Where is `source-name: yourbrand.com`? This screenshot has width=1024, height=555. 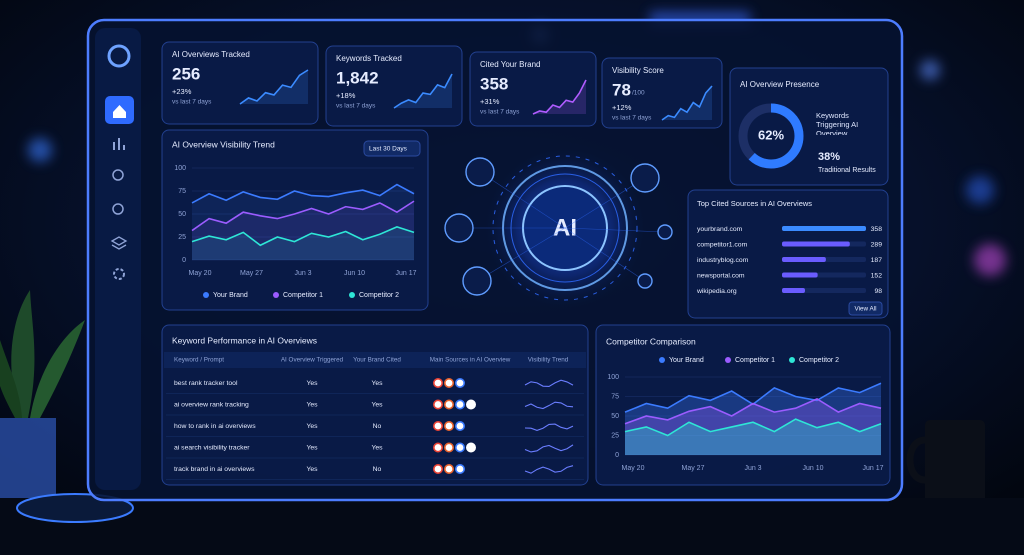 source-name: yourbrand.com is located at coordinates (720, 229).